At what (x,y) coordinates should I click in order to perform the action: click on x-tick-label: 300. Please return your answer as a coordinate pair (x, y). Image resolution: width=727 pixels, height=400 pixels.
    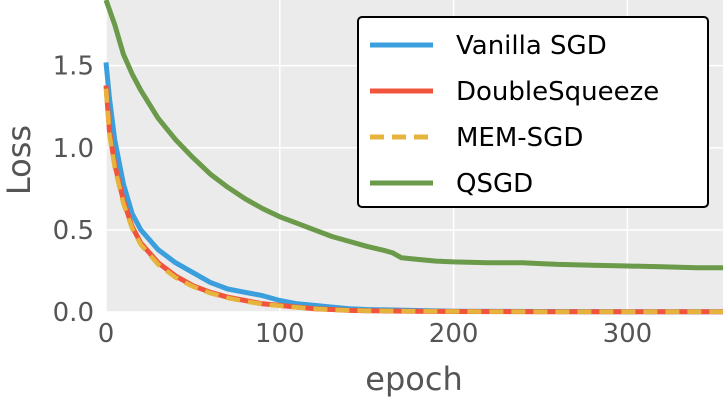
    Looking at the image, I should click on (628, 334).